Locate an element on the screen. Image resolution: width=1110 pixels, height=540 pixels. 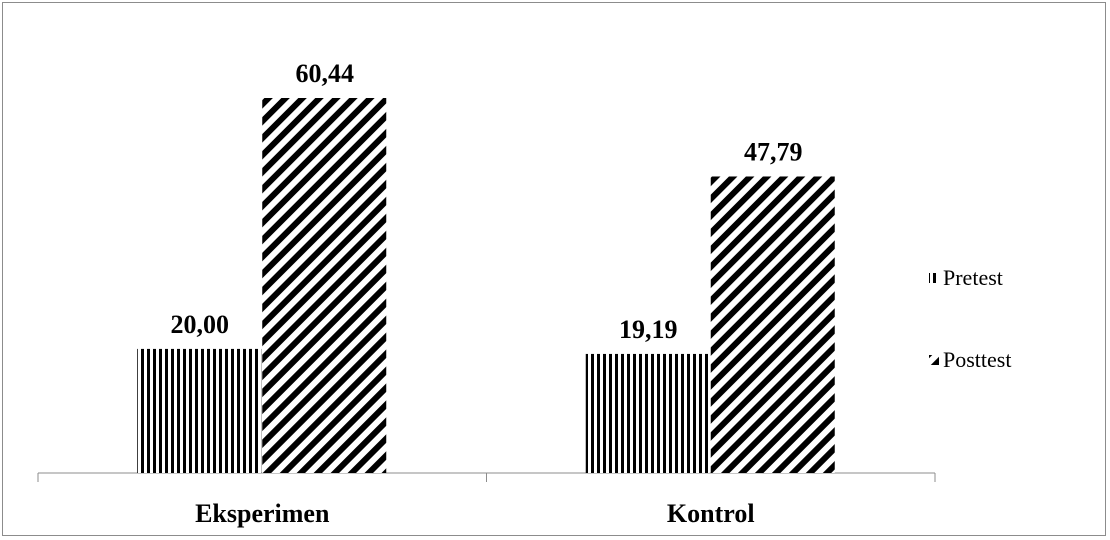
category-label-kontrol: Kontrol is located at coordinates (711, 513).